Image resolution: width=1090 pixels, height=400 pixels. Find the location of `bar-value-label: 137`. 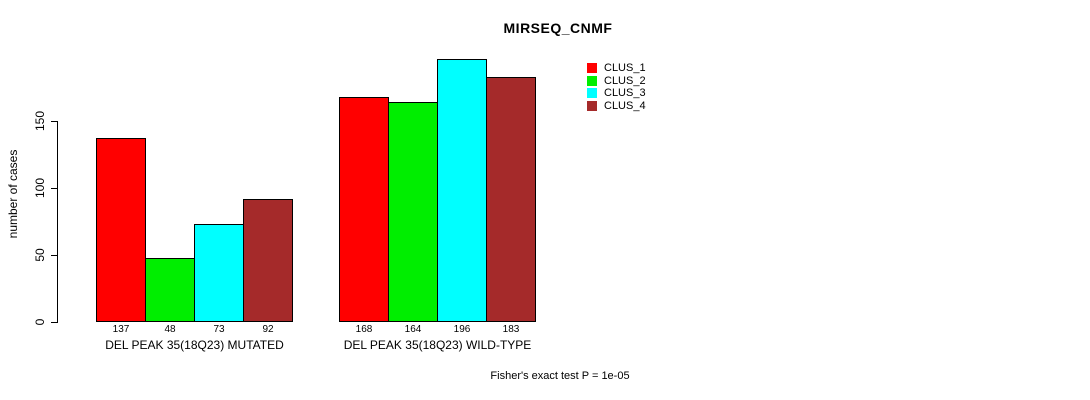

bar-value-label: 137 is located at coordinates (121, 329).